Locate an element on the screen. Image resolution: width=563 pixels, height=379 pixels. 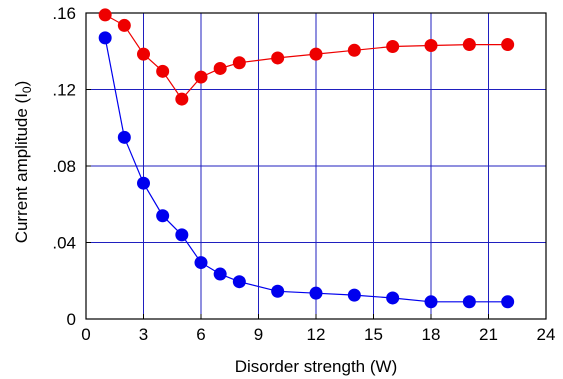
y-tick-label: .16 is located at coordinates (64, 13).